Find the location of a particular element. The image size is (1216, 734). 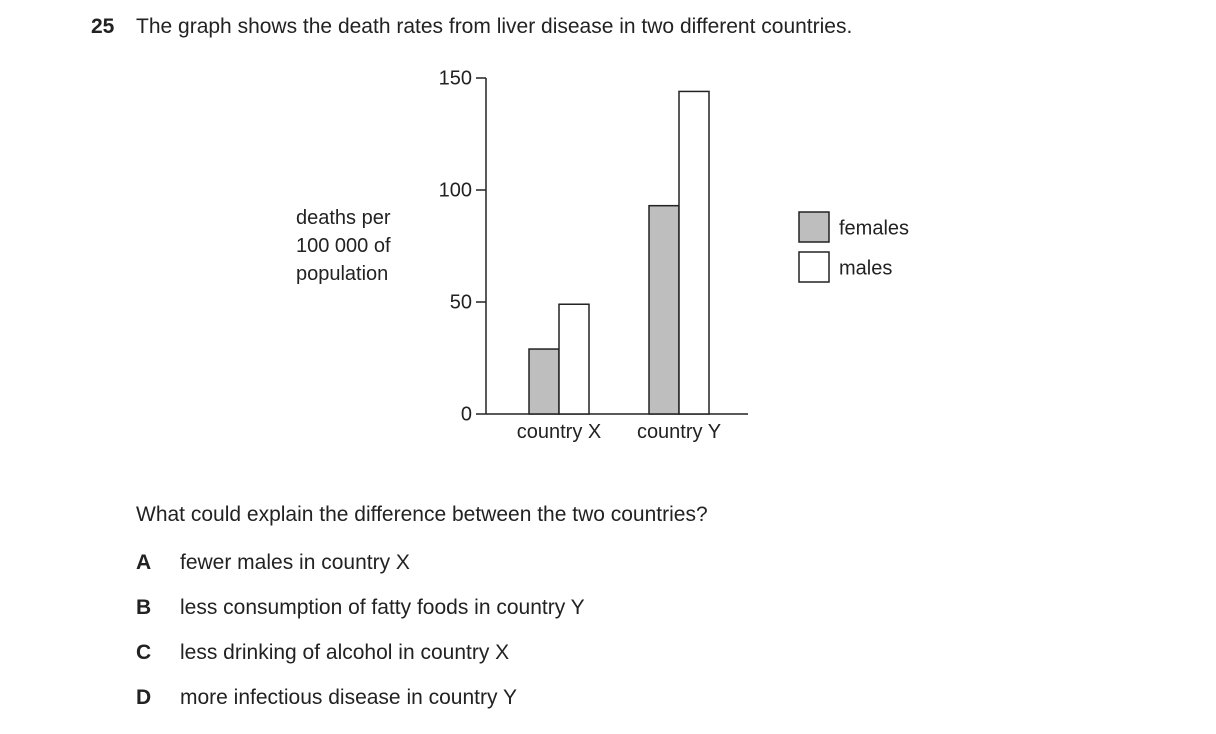

option-letter: B is located at coordinates (144, 607).